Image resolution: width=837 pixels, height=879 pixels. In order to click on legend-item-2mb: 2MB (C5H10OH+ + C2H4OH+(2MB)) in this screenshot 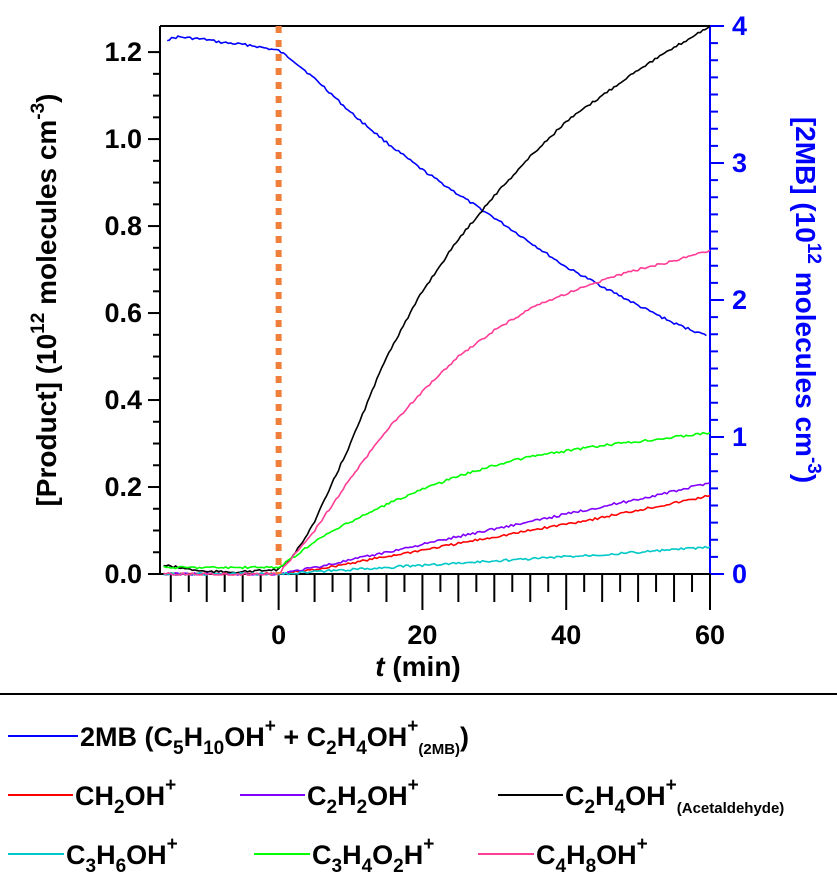, I will do `click(238, 737)`.